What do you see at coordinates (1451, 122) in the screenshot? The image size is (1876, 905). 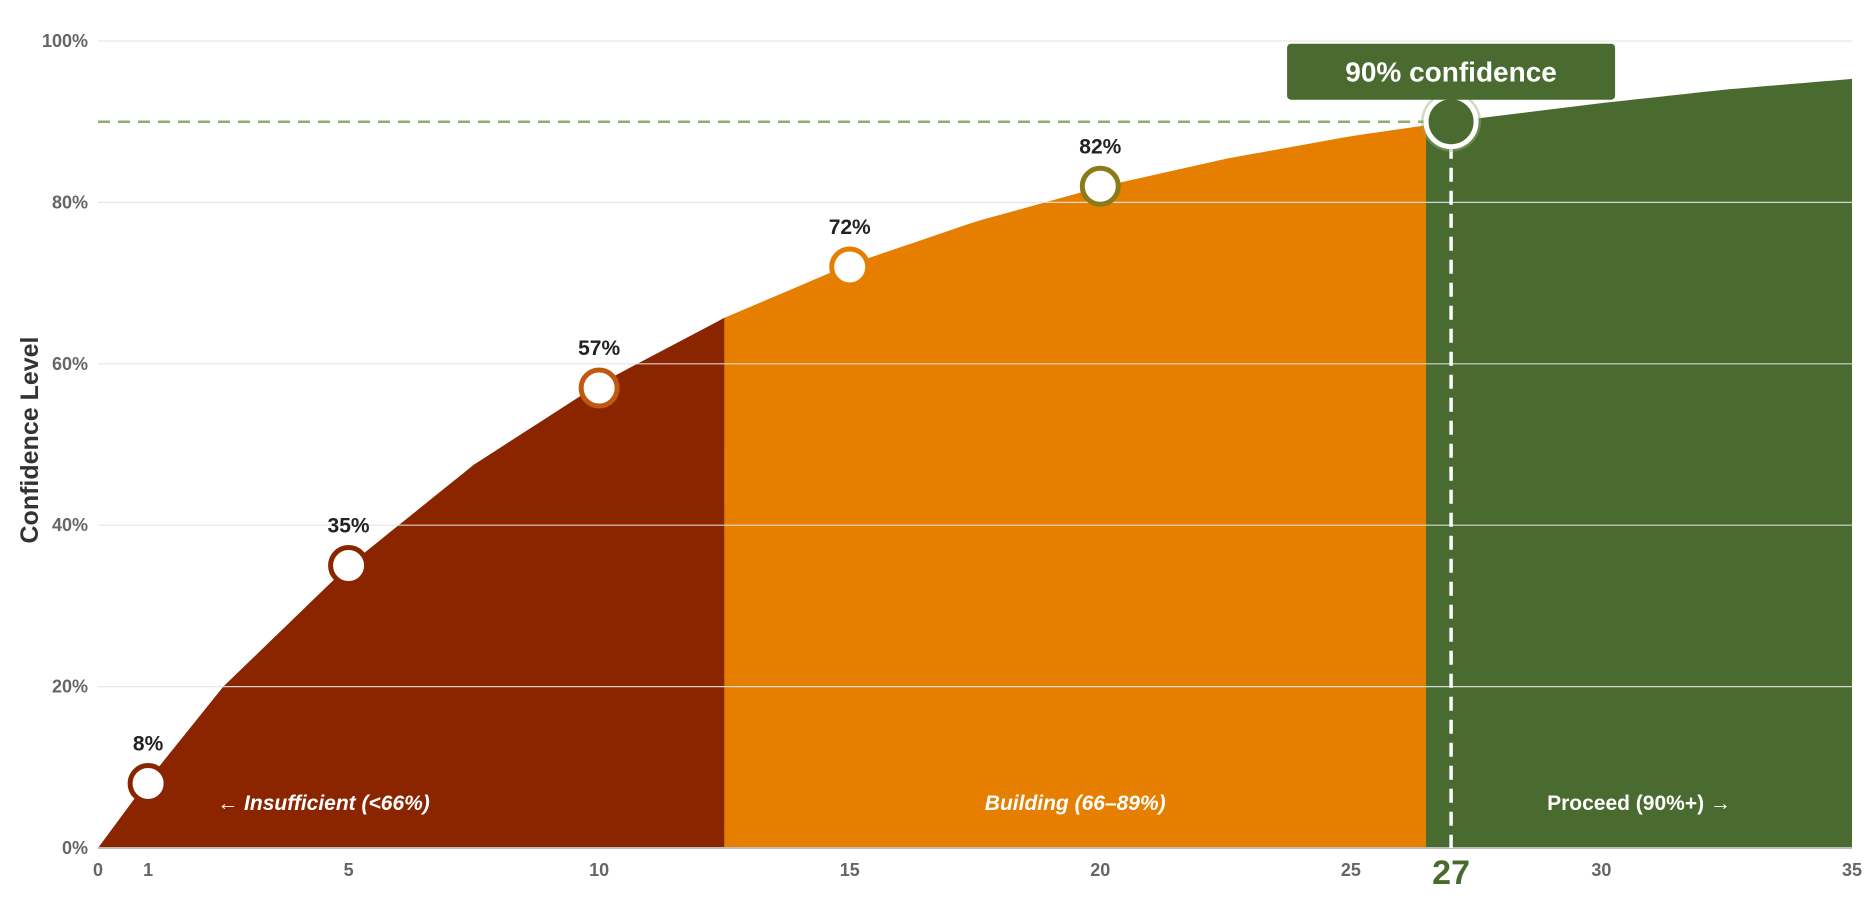 I see `target-point` at bounding box center [1451, 122].